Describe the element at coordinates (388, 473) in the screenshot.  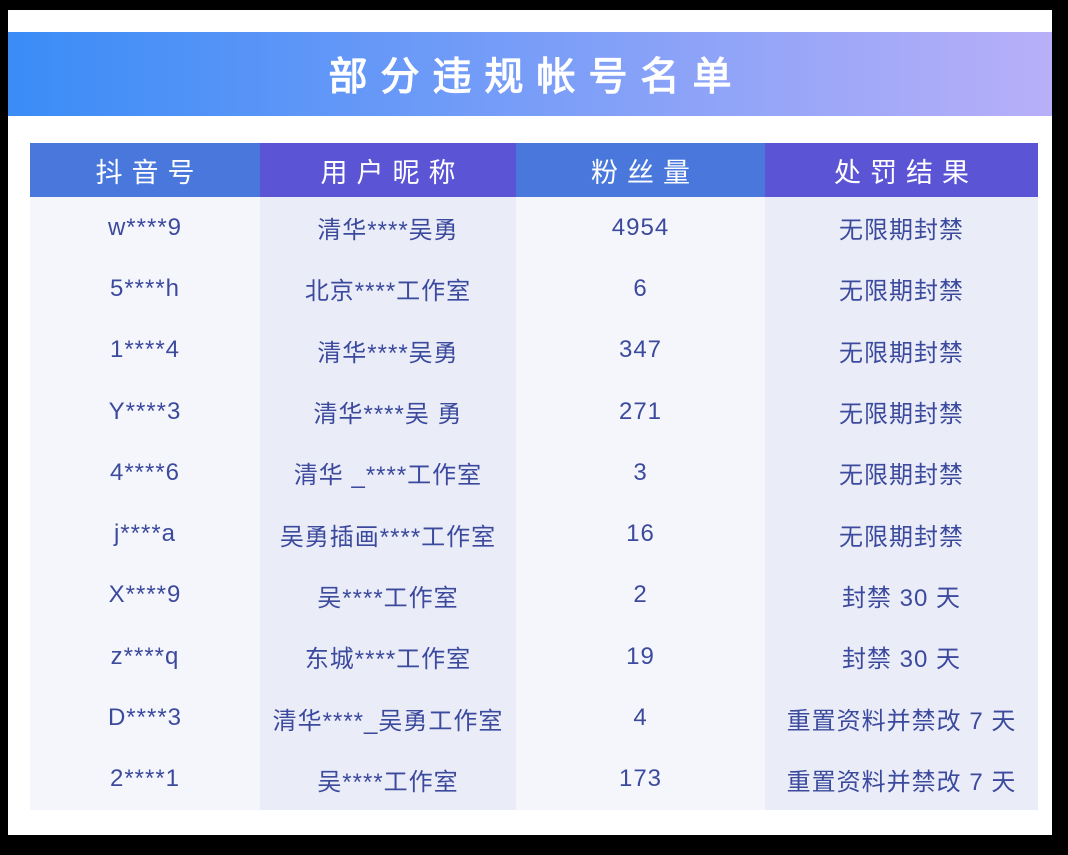
I see `cell-nickname: 清华 _****工作室` at that location.